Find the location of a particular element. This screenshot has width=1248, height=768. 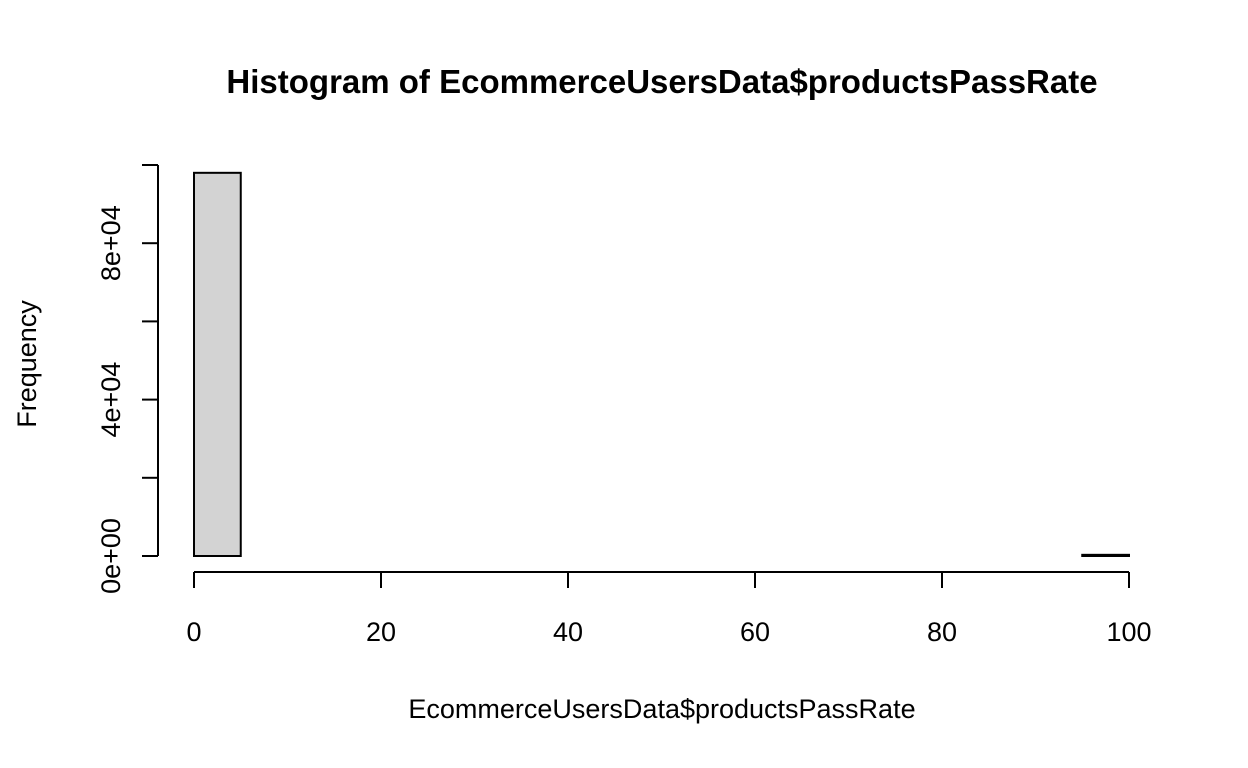

x-tick-label-0: 0 is located at coordinates (193, 632).